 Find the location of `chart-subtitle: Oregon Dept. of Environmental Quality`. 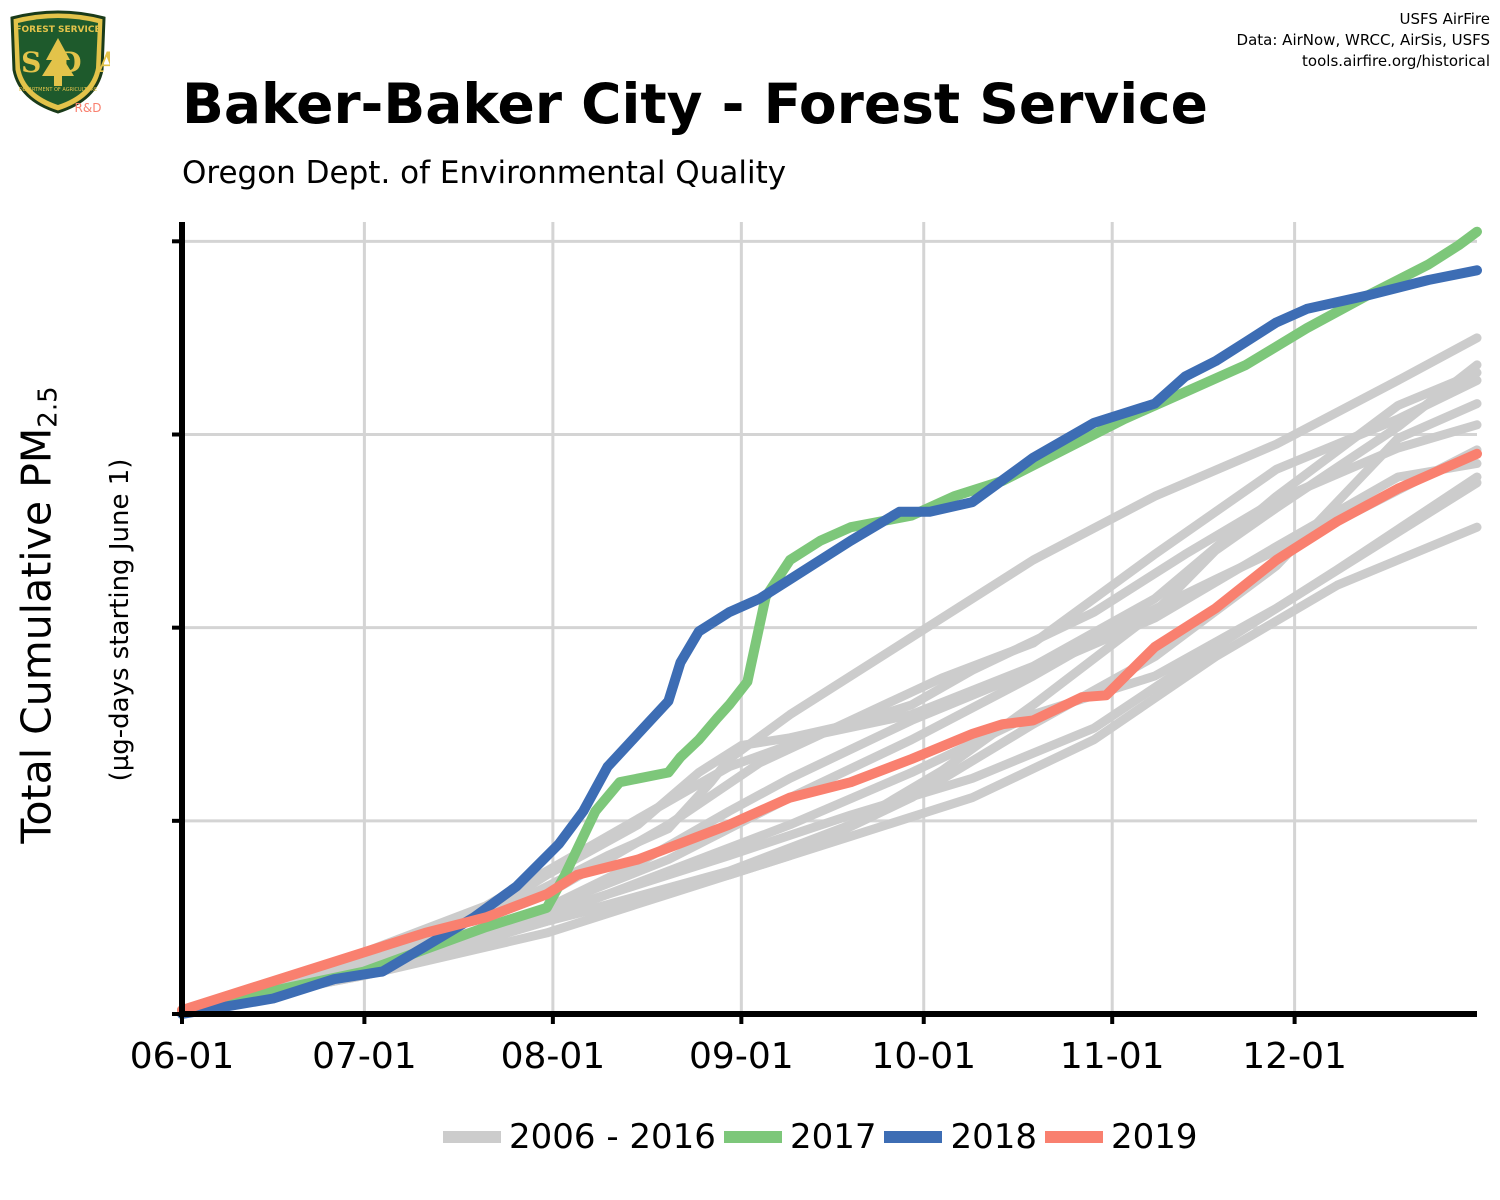

chart-subtitle: Oregon Dept. of Environmental Quality is located at coordinates (484, 173).